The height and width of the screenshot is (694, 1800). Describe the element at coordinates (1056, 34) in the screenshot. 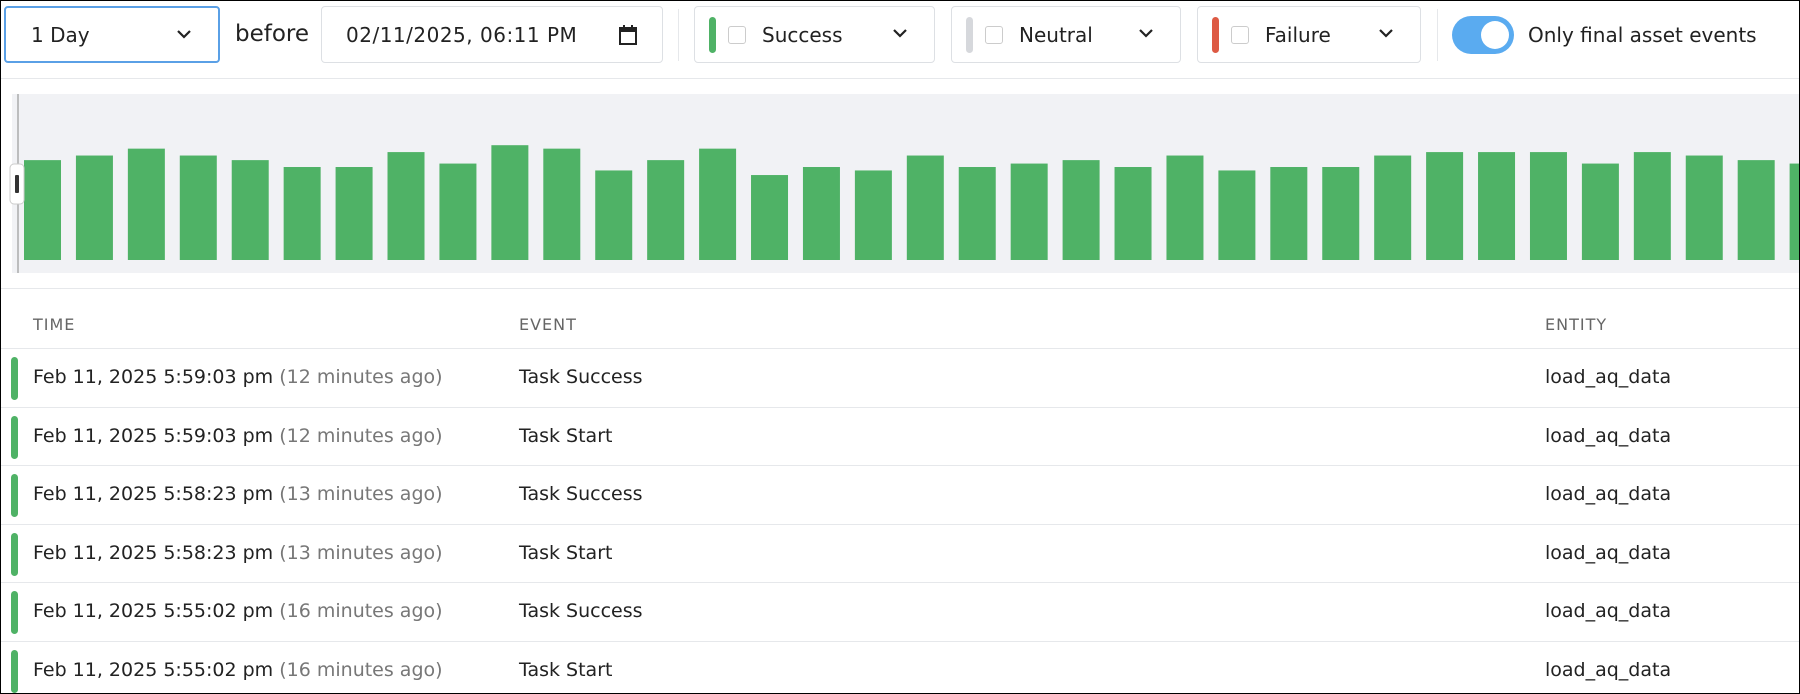

I see `filter-label: Neutral` at that location.